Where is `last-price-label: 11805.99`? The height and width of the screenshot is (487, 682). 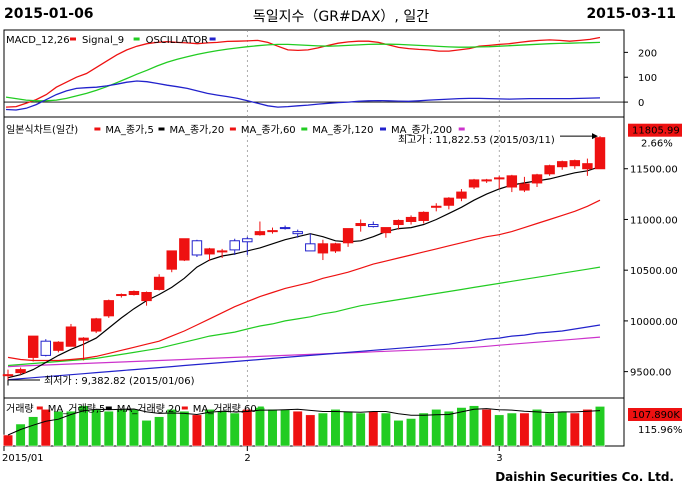 last-price-label: 11805.99 is located at coordinates (656, 131).